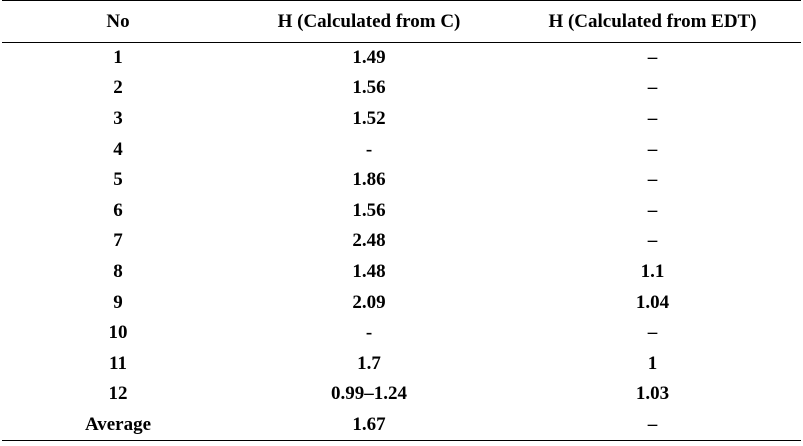 The image size is (803, 446). I want to click on cell-no: 7, so click(118, 241).